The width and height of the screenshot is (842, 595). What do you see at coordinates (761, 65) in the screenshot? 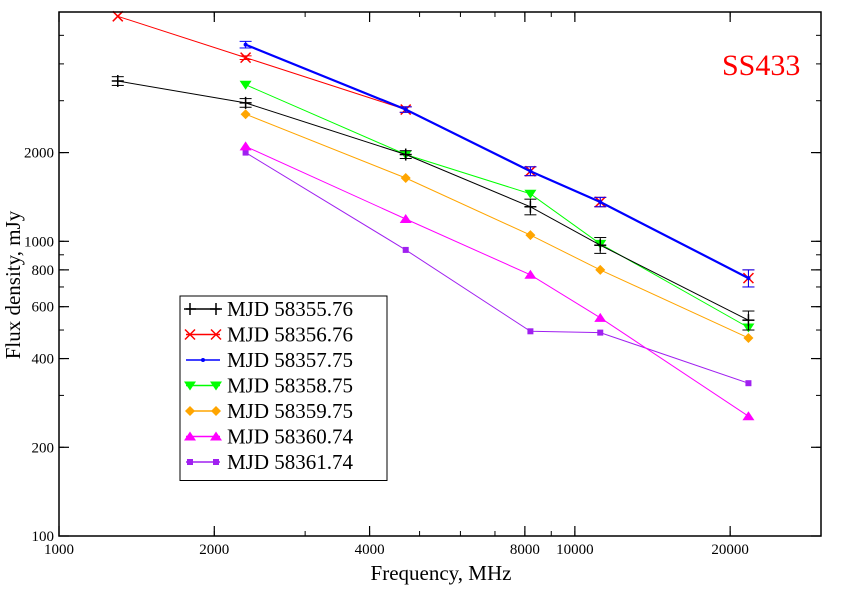
I see `chart-annotation: SS433` at bounding box center [761, 65].